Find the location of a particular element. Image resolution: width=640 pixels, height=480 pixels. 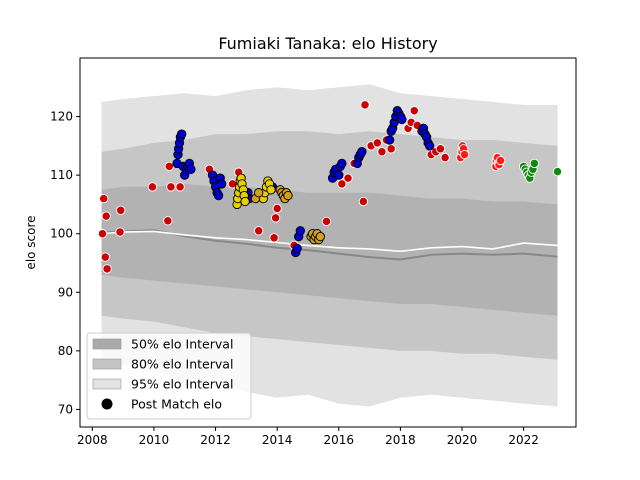

x-tick-label: 2020 is located at coordinates (462, 440).